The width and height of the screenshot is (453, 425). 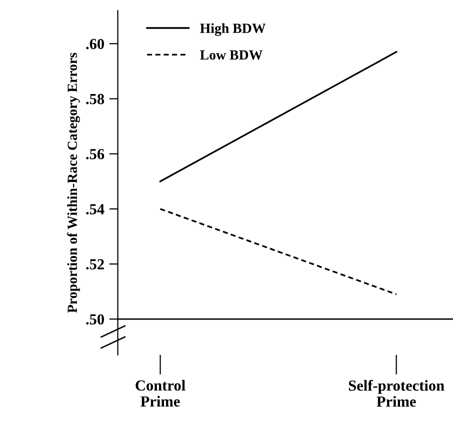 I want to click on legend-label: High BDW, so click(x=233, y=29).